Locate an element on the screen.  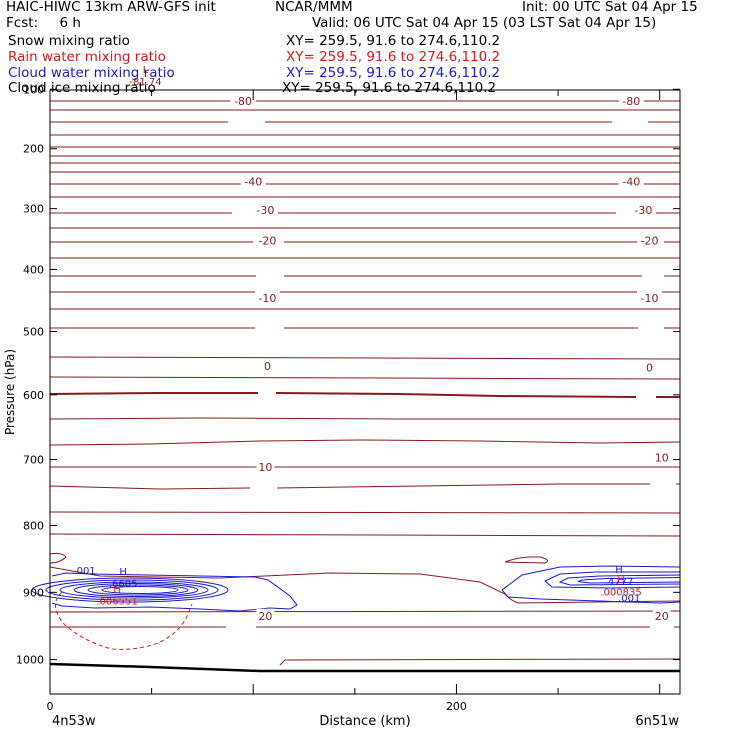
x-axis-label: Distance (km) is located at coordinates (364, 721).